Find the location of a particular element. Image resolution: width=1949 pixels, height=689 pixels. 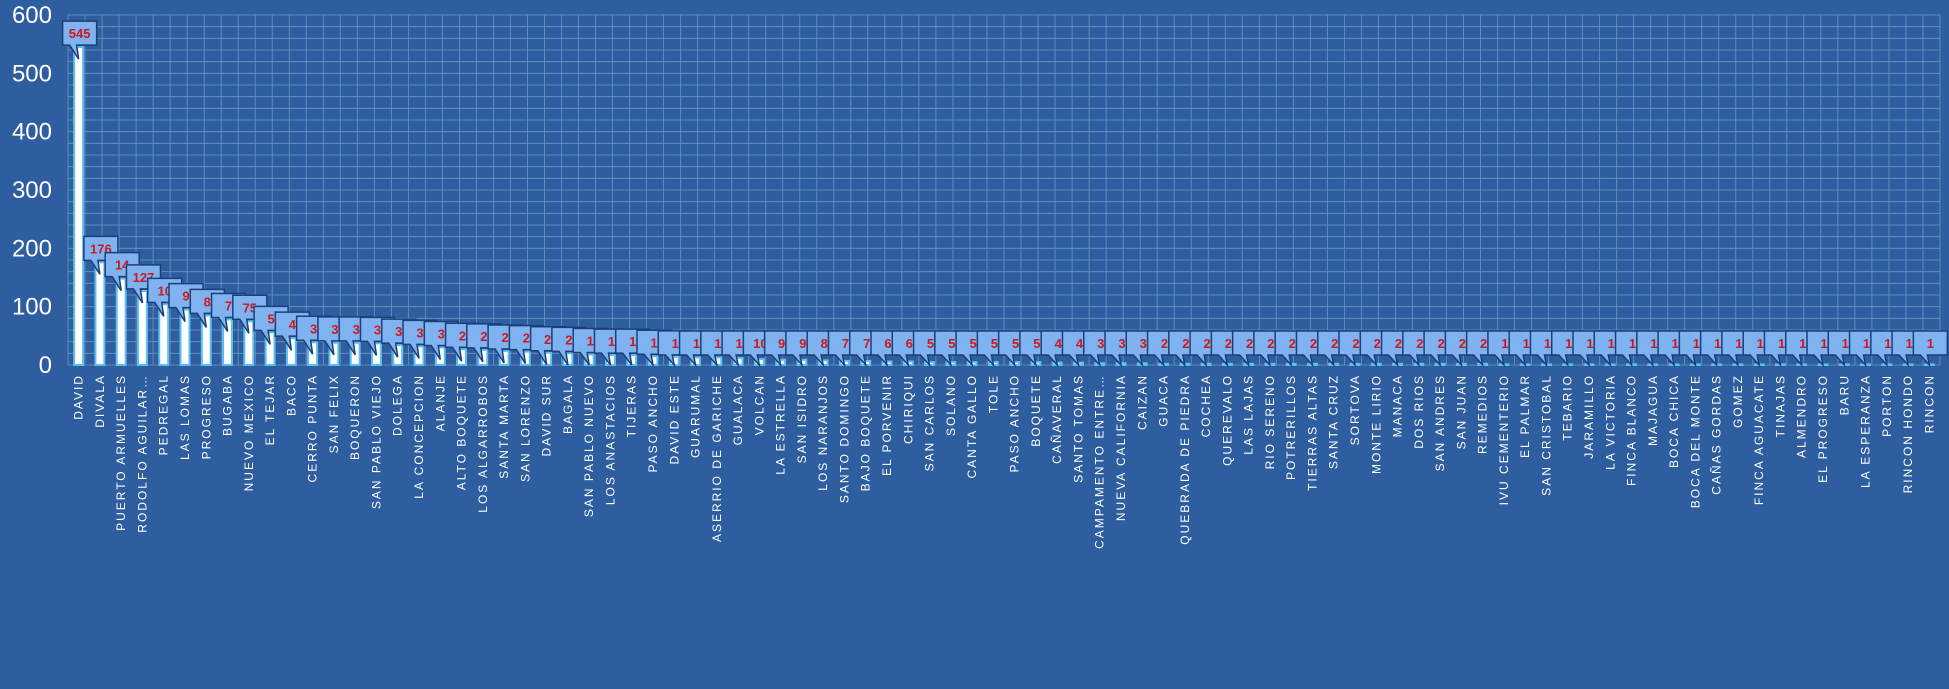

x-tick-label-35: LOS NARANJOS is located at coordinates (823, 432).